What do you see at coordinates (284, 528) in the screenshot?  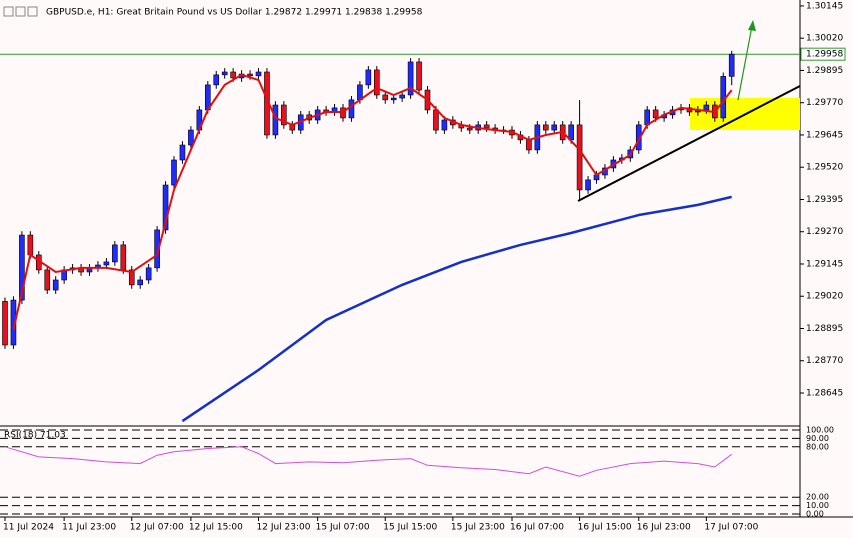 I see `x-tick-label: 12 Jul 23:00` at bounding box center [284, 528].